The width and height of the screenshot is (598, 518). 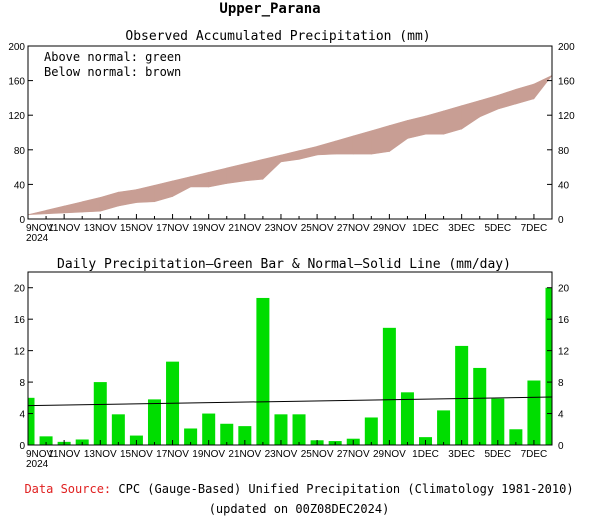 I want to click on daily-ytick-label-left: 16, so click(x=20, y=320).